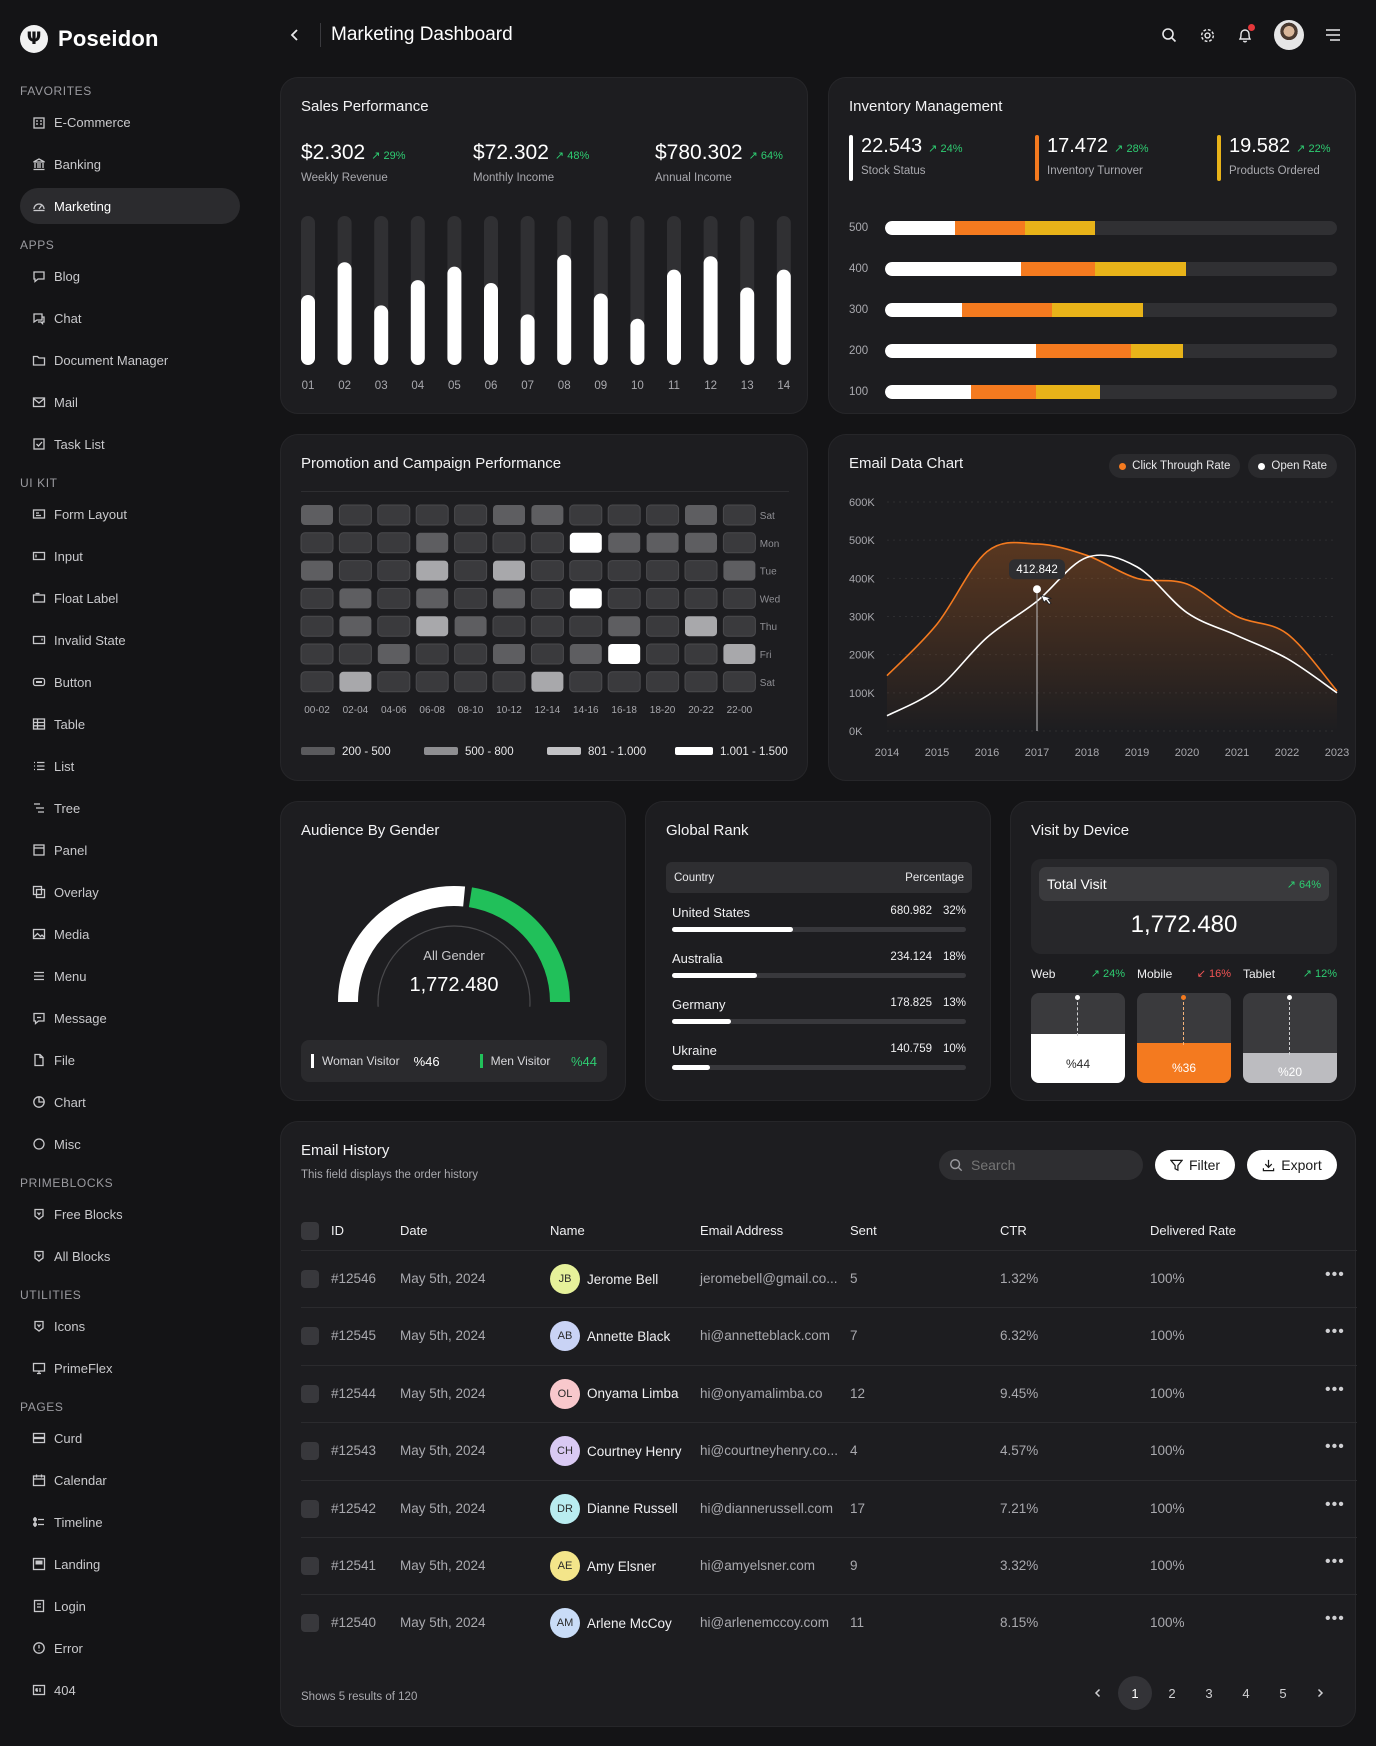  Describe the element at coordinates (130, 1256) in the screenshot. I see `sidebar-item-all-blocks: All Blocks` at that location.